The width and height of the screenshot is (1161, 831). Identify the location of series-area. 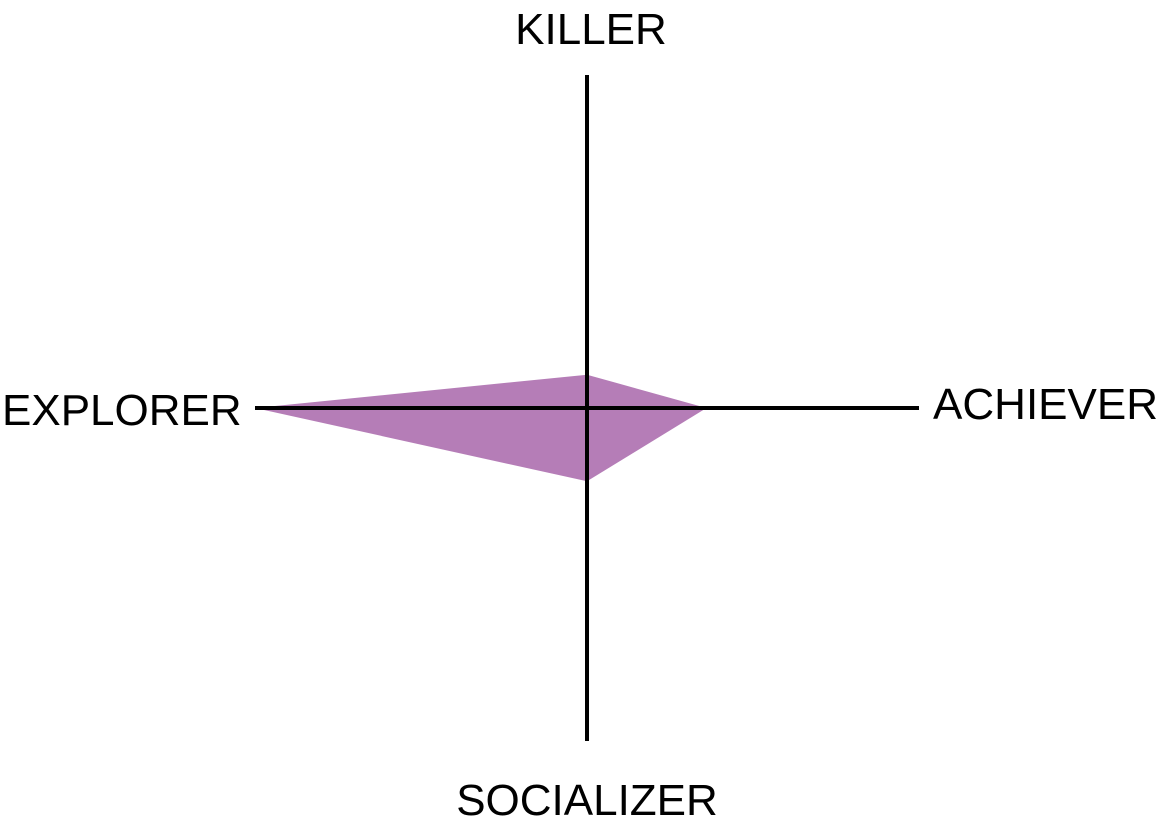
(481, 428).